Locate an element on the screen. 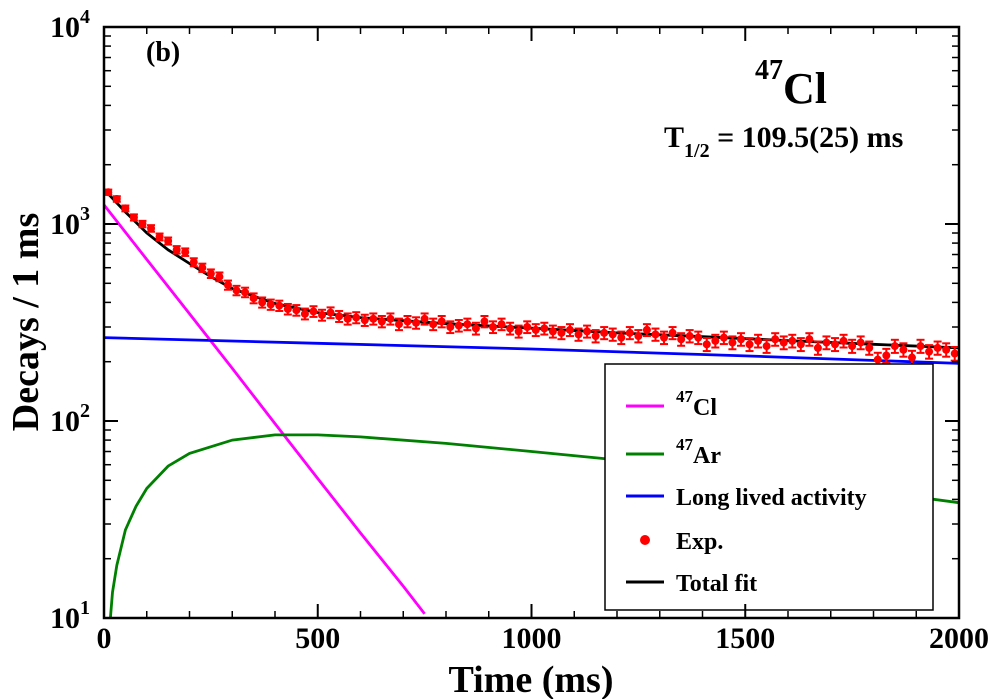  y-tick-label: 10³ is located at coordinates (70, 222).